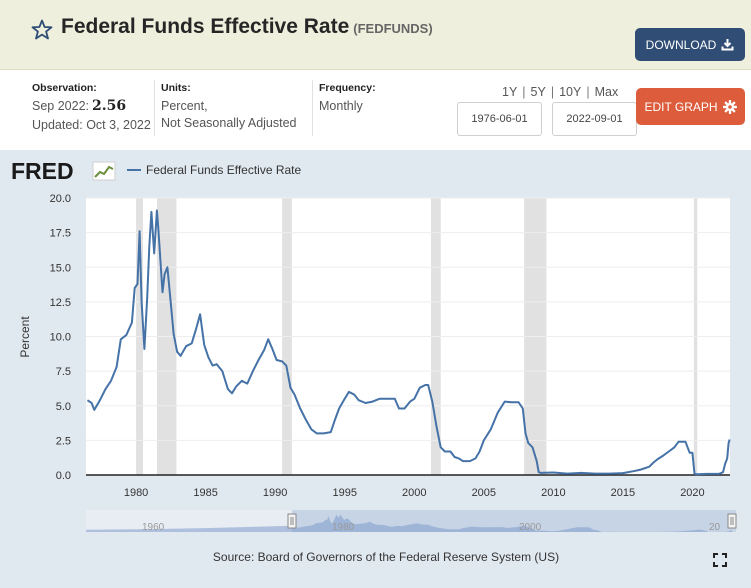 This screenshot has width=751, height=588. Describe the element at coordinates (720, 560) in the screenshot. I see `fullscreen-icon` at that location.